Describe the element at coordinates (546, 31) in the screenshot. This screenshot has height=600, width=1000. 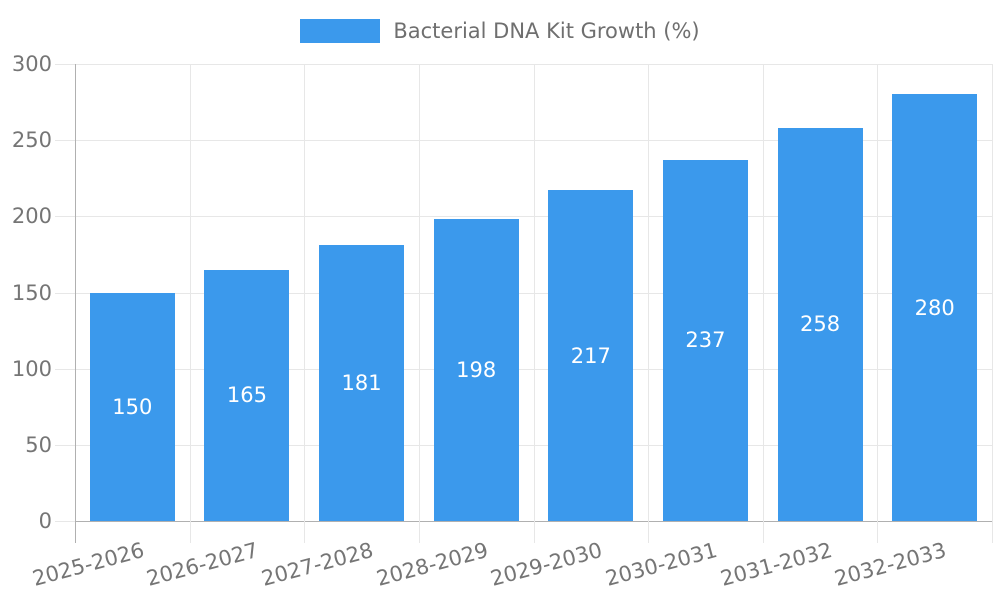
I see `legend-series-label: Bacterial DNA Kit Growth (%)` at that location.